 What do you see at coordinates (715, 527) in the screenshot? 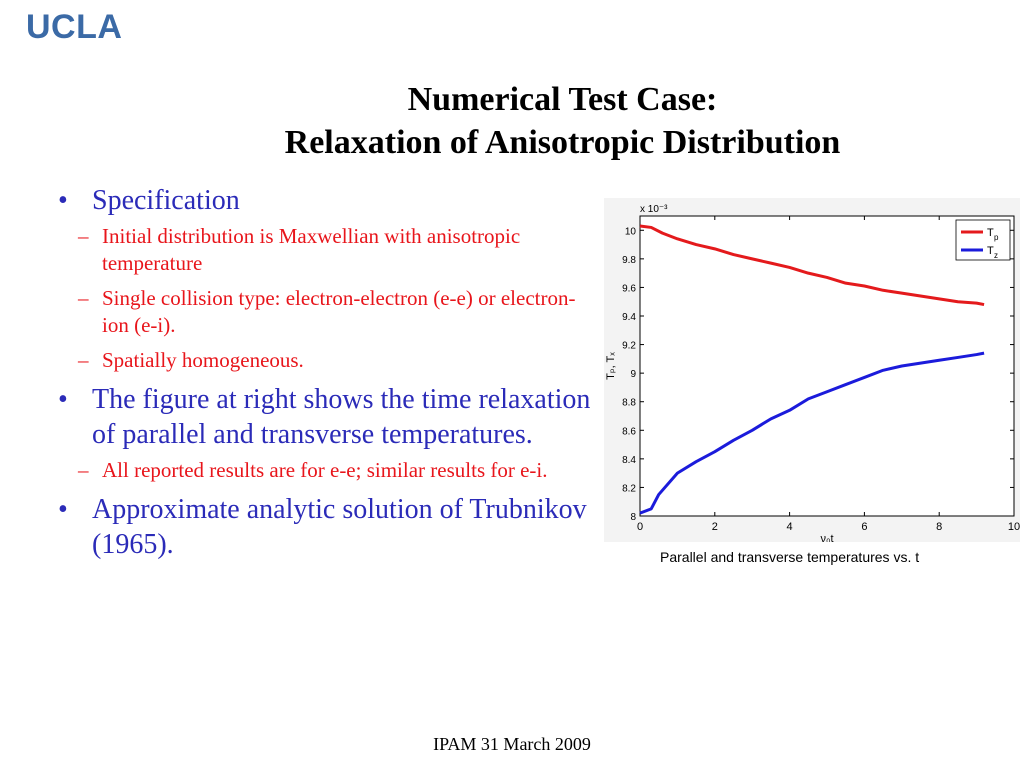
I see `x-tick-label: 2` at bounding box center [715, 527].